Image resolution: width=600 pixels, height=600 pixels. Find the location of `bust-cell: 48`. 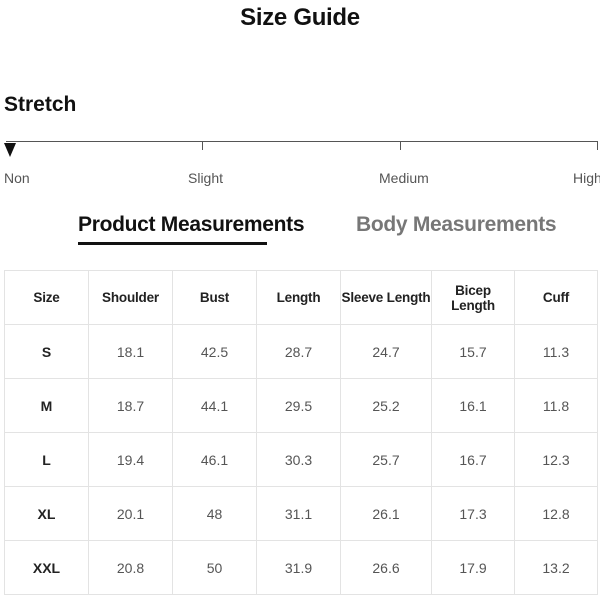

bust-cell: 48 is located at coordinates (214, 513).